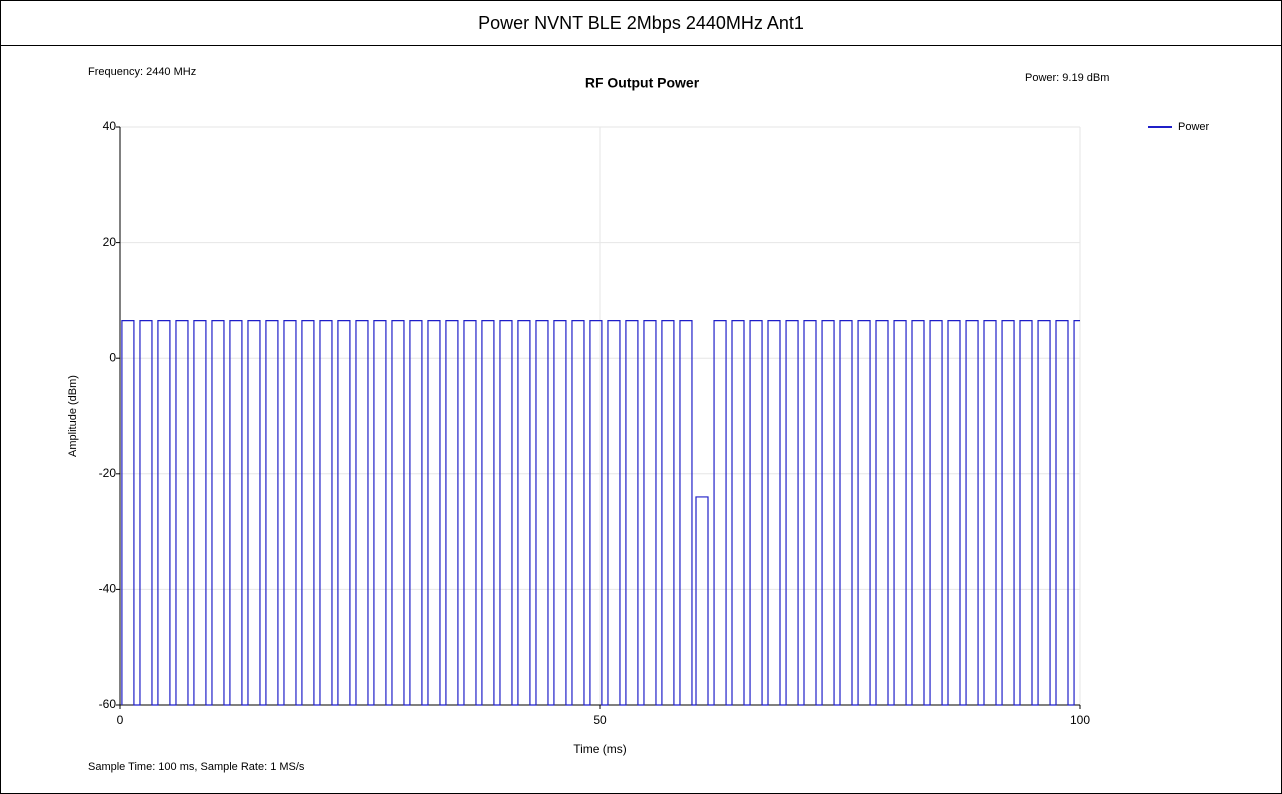 This screenshot has width=1282, height=794. Describe the element at coordinates (110, 242) in the screenshot. I see `y-tick-label: 20` at that location.